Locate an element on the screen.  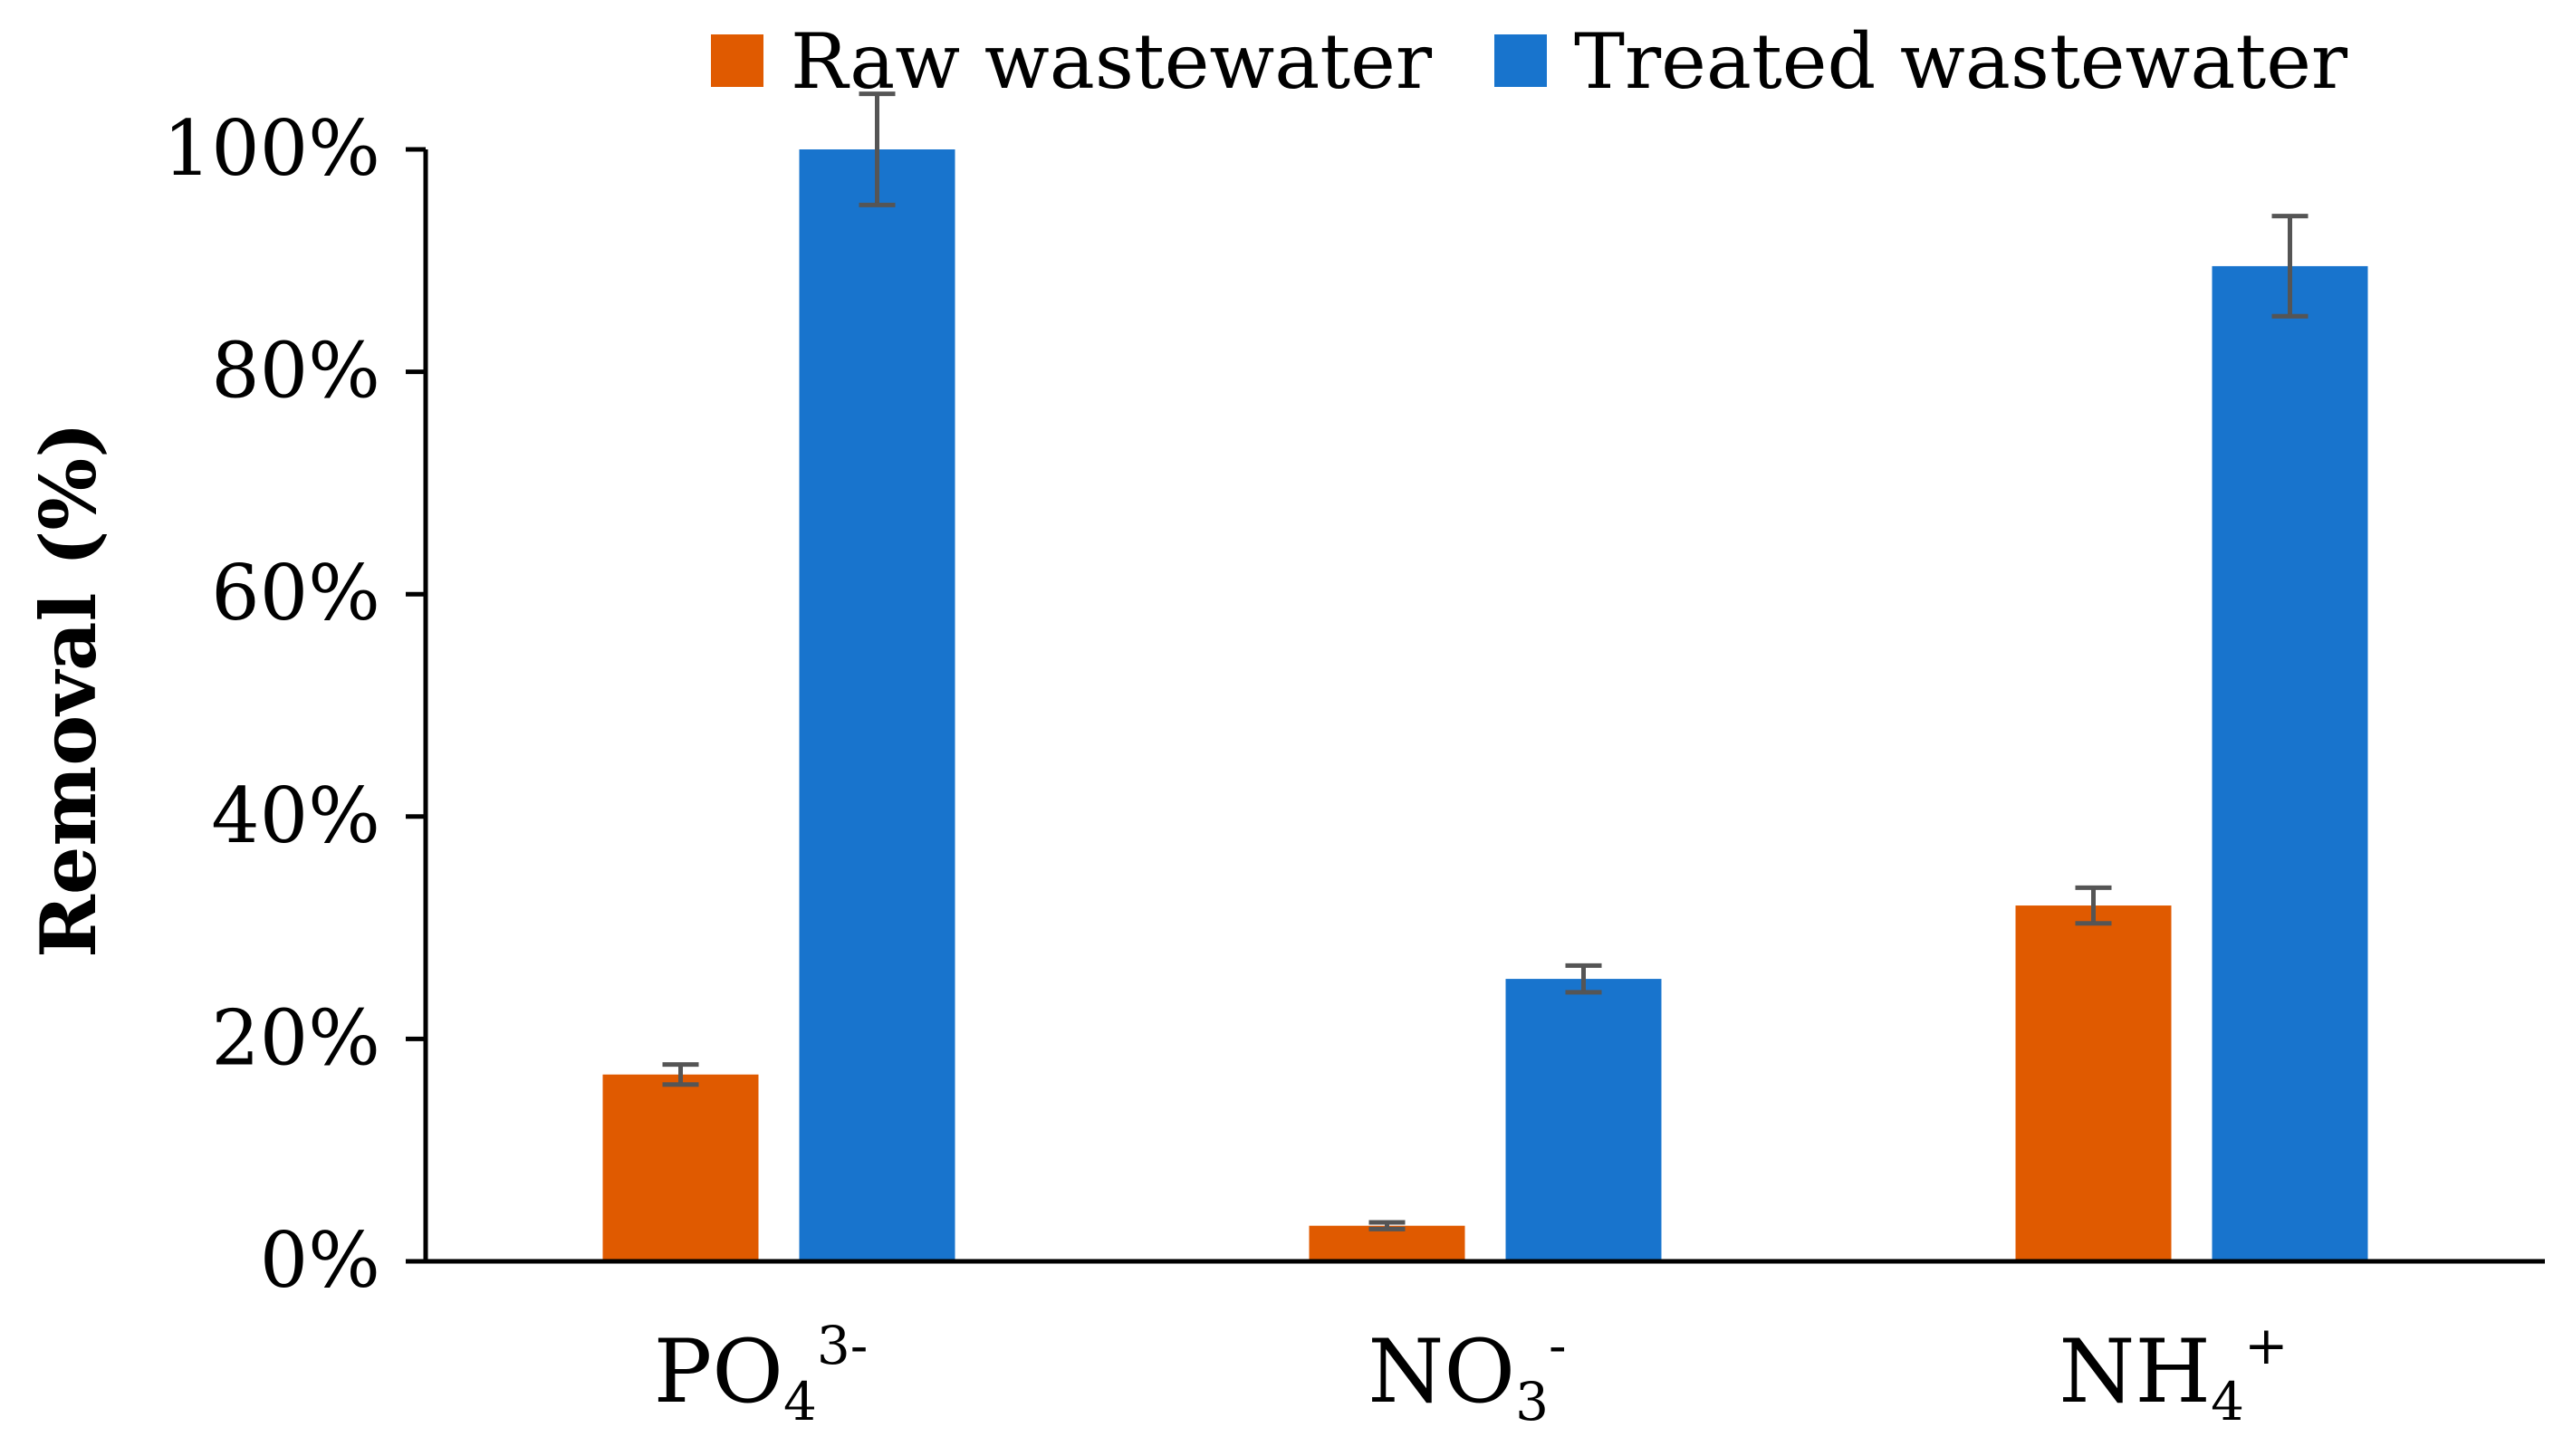
y-axis: 0% 20% 40% 60% 80% 100% is located at coordinates (295, 704).